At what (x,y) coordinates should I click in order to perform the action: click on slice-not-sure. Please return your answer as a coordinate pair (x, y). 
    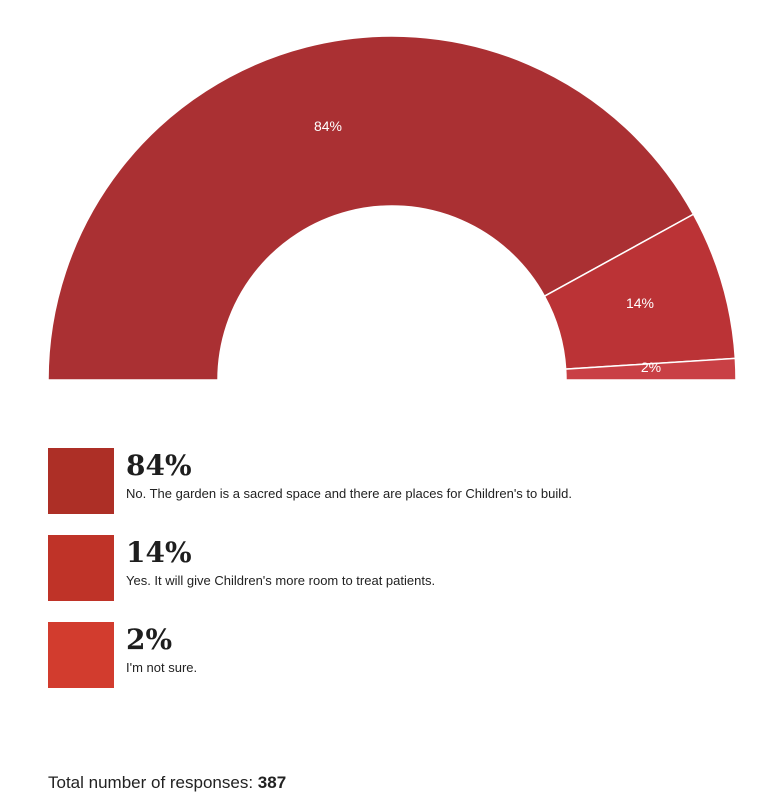
    Looking at the image, I should click on (650, 369).